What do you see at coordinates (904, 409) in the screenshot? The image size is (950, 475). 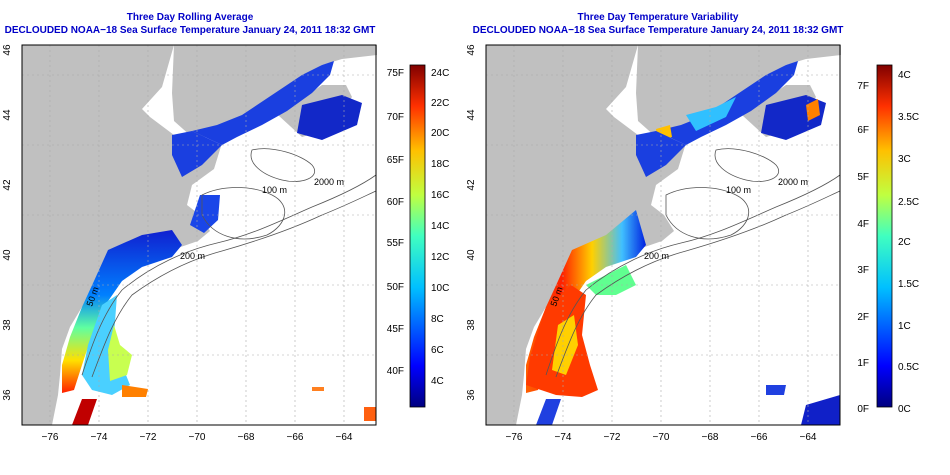 I see `right-colorbar-c-label: 0C` at bounding box center [904, 409].